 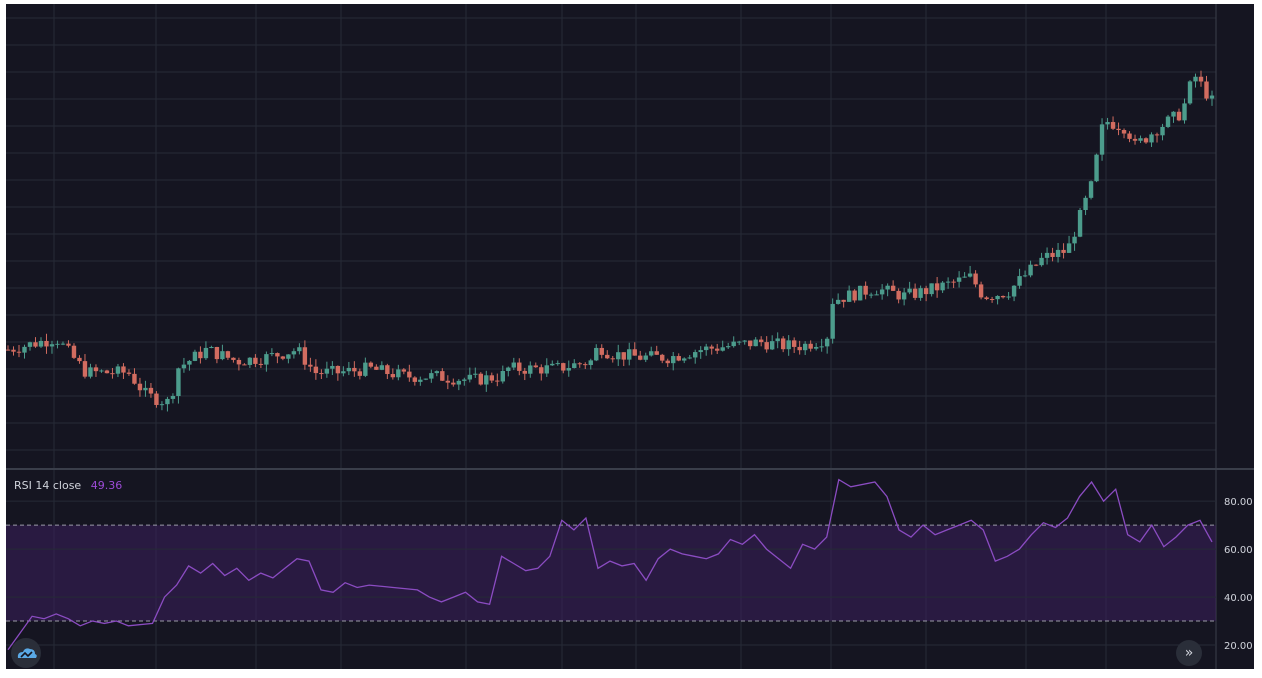 I want to click on chevron-double-right-icon: », so click(x=1189, y=653).